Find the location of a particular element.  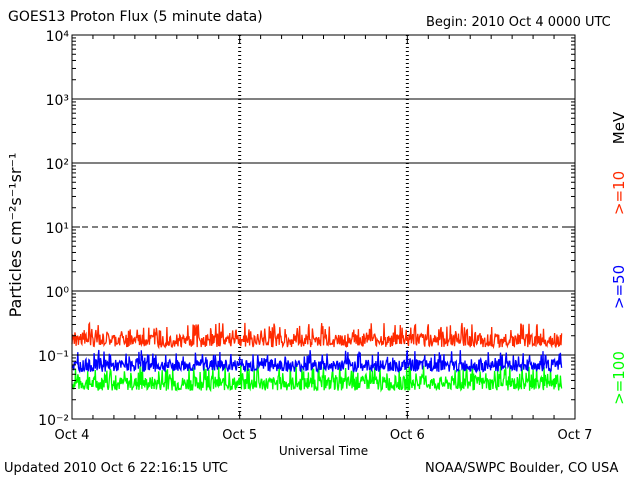

series-line-ge100 is located at coordinates (317, 378).